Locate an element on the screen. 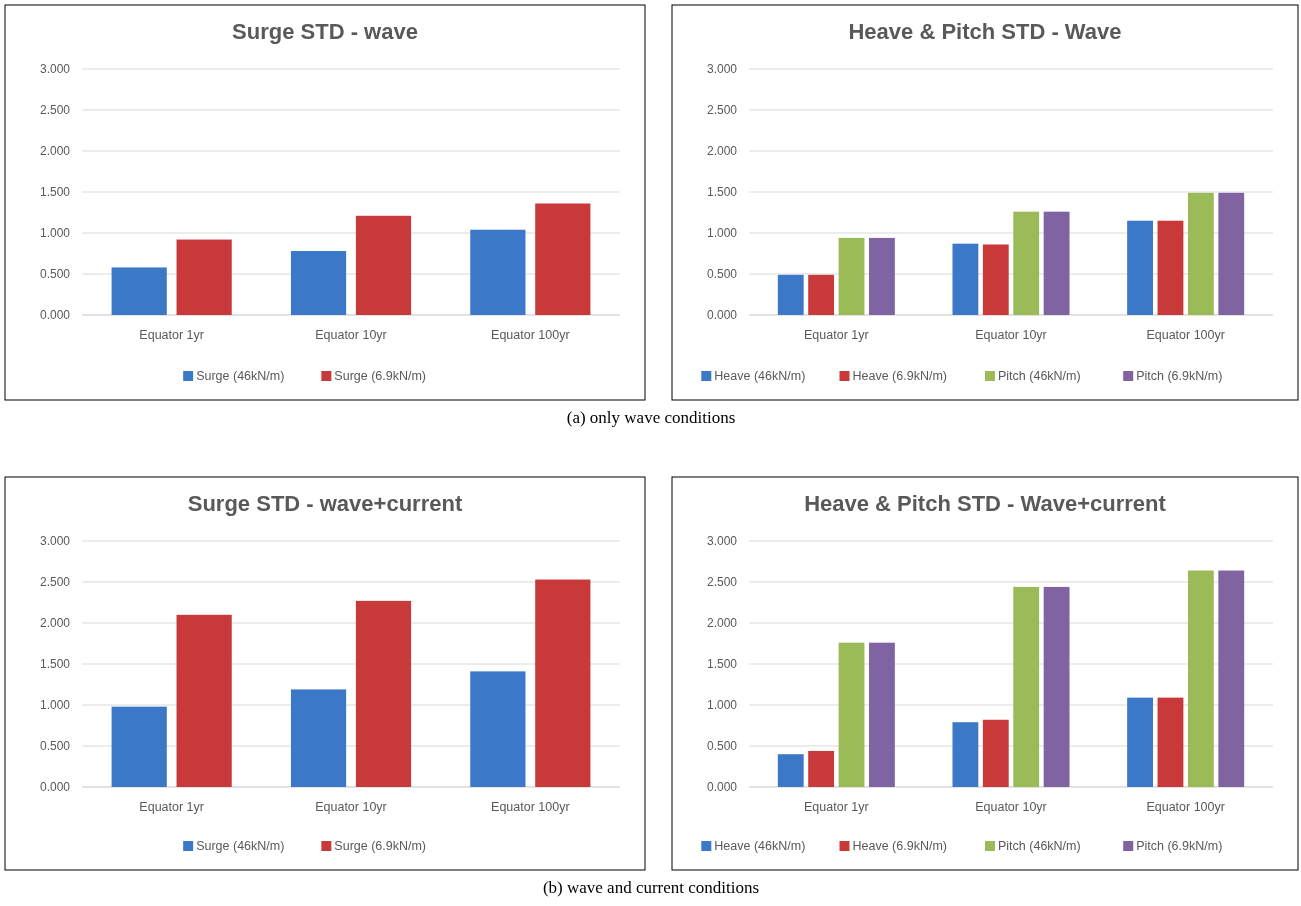 This screenshot has width=1301, height=906. text: (b) wave and current conditions is located at coordinates (651, 887).